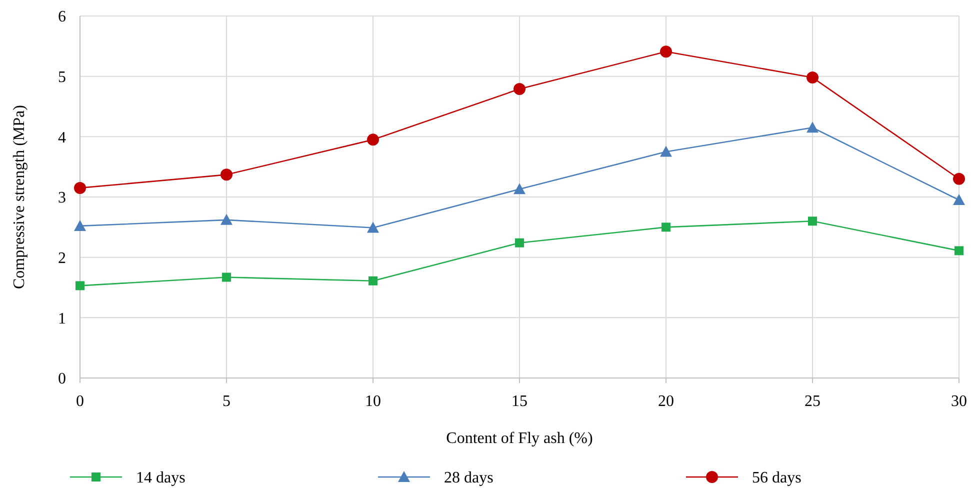 This screenshot has height=491, width=971. What do you see at coordinates (519, 438) in the screenshot?
I see `x-axis-title: Content of Fly ash (%)` at bounding box center [519, 438].